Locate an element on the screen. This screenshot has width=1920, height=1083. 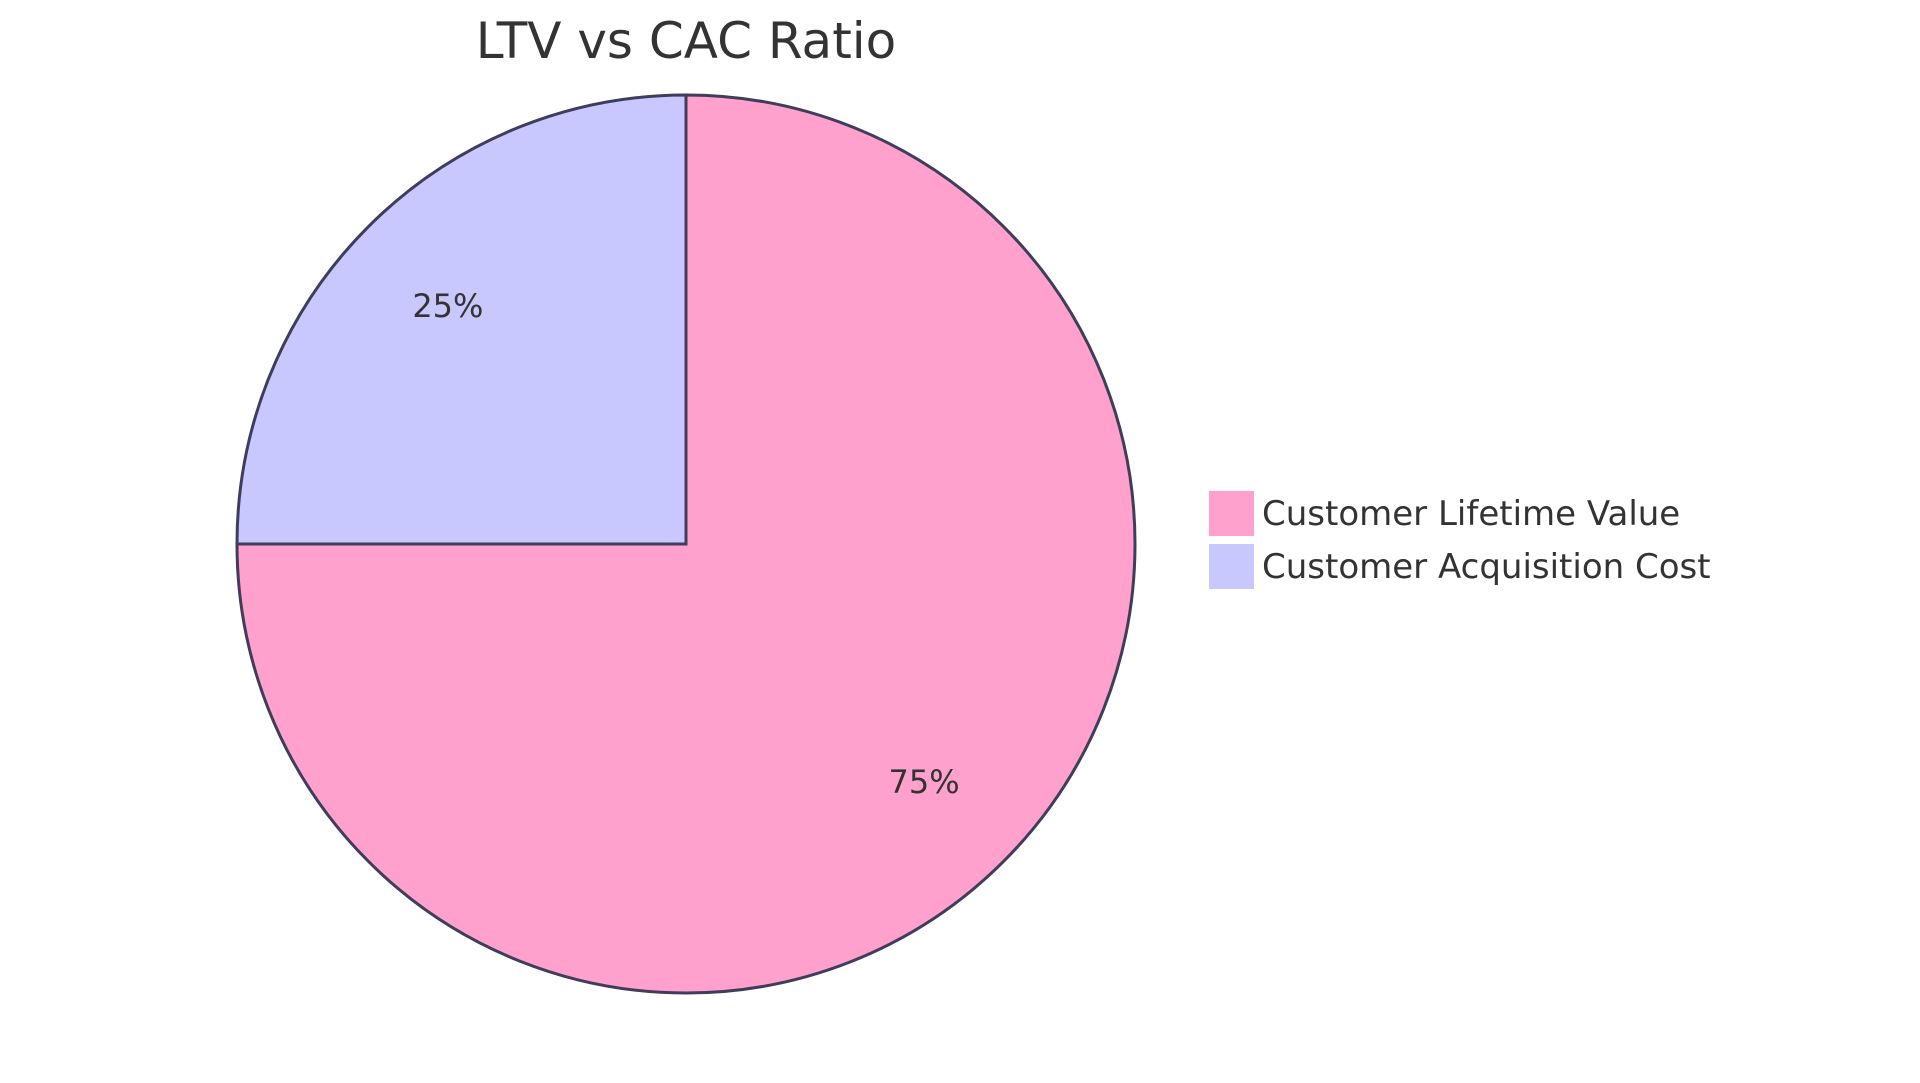
slice-labels: 75% 25% is located at coordinates (685, 544).